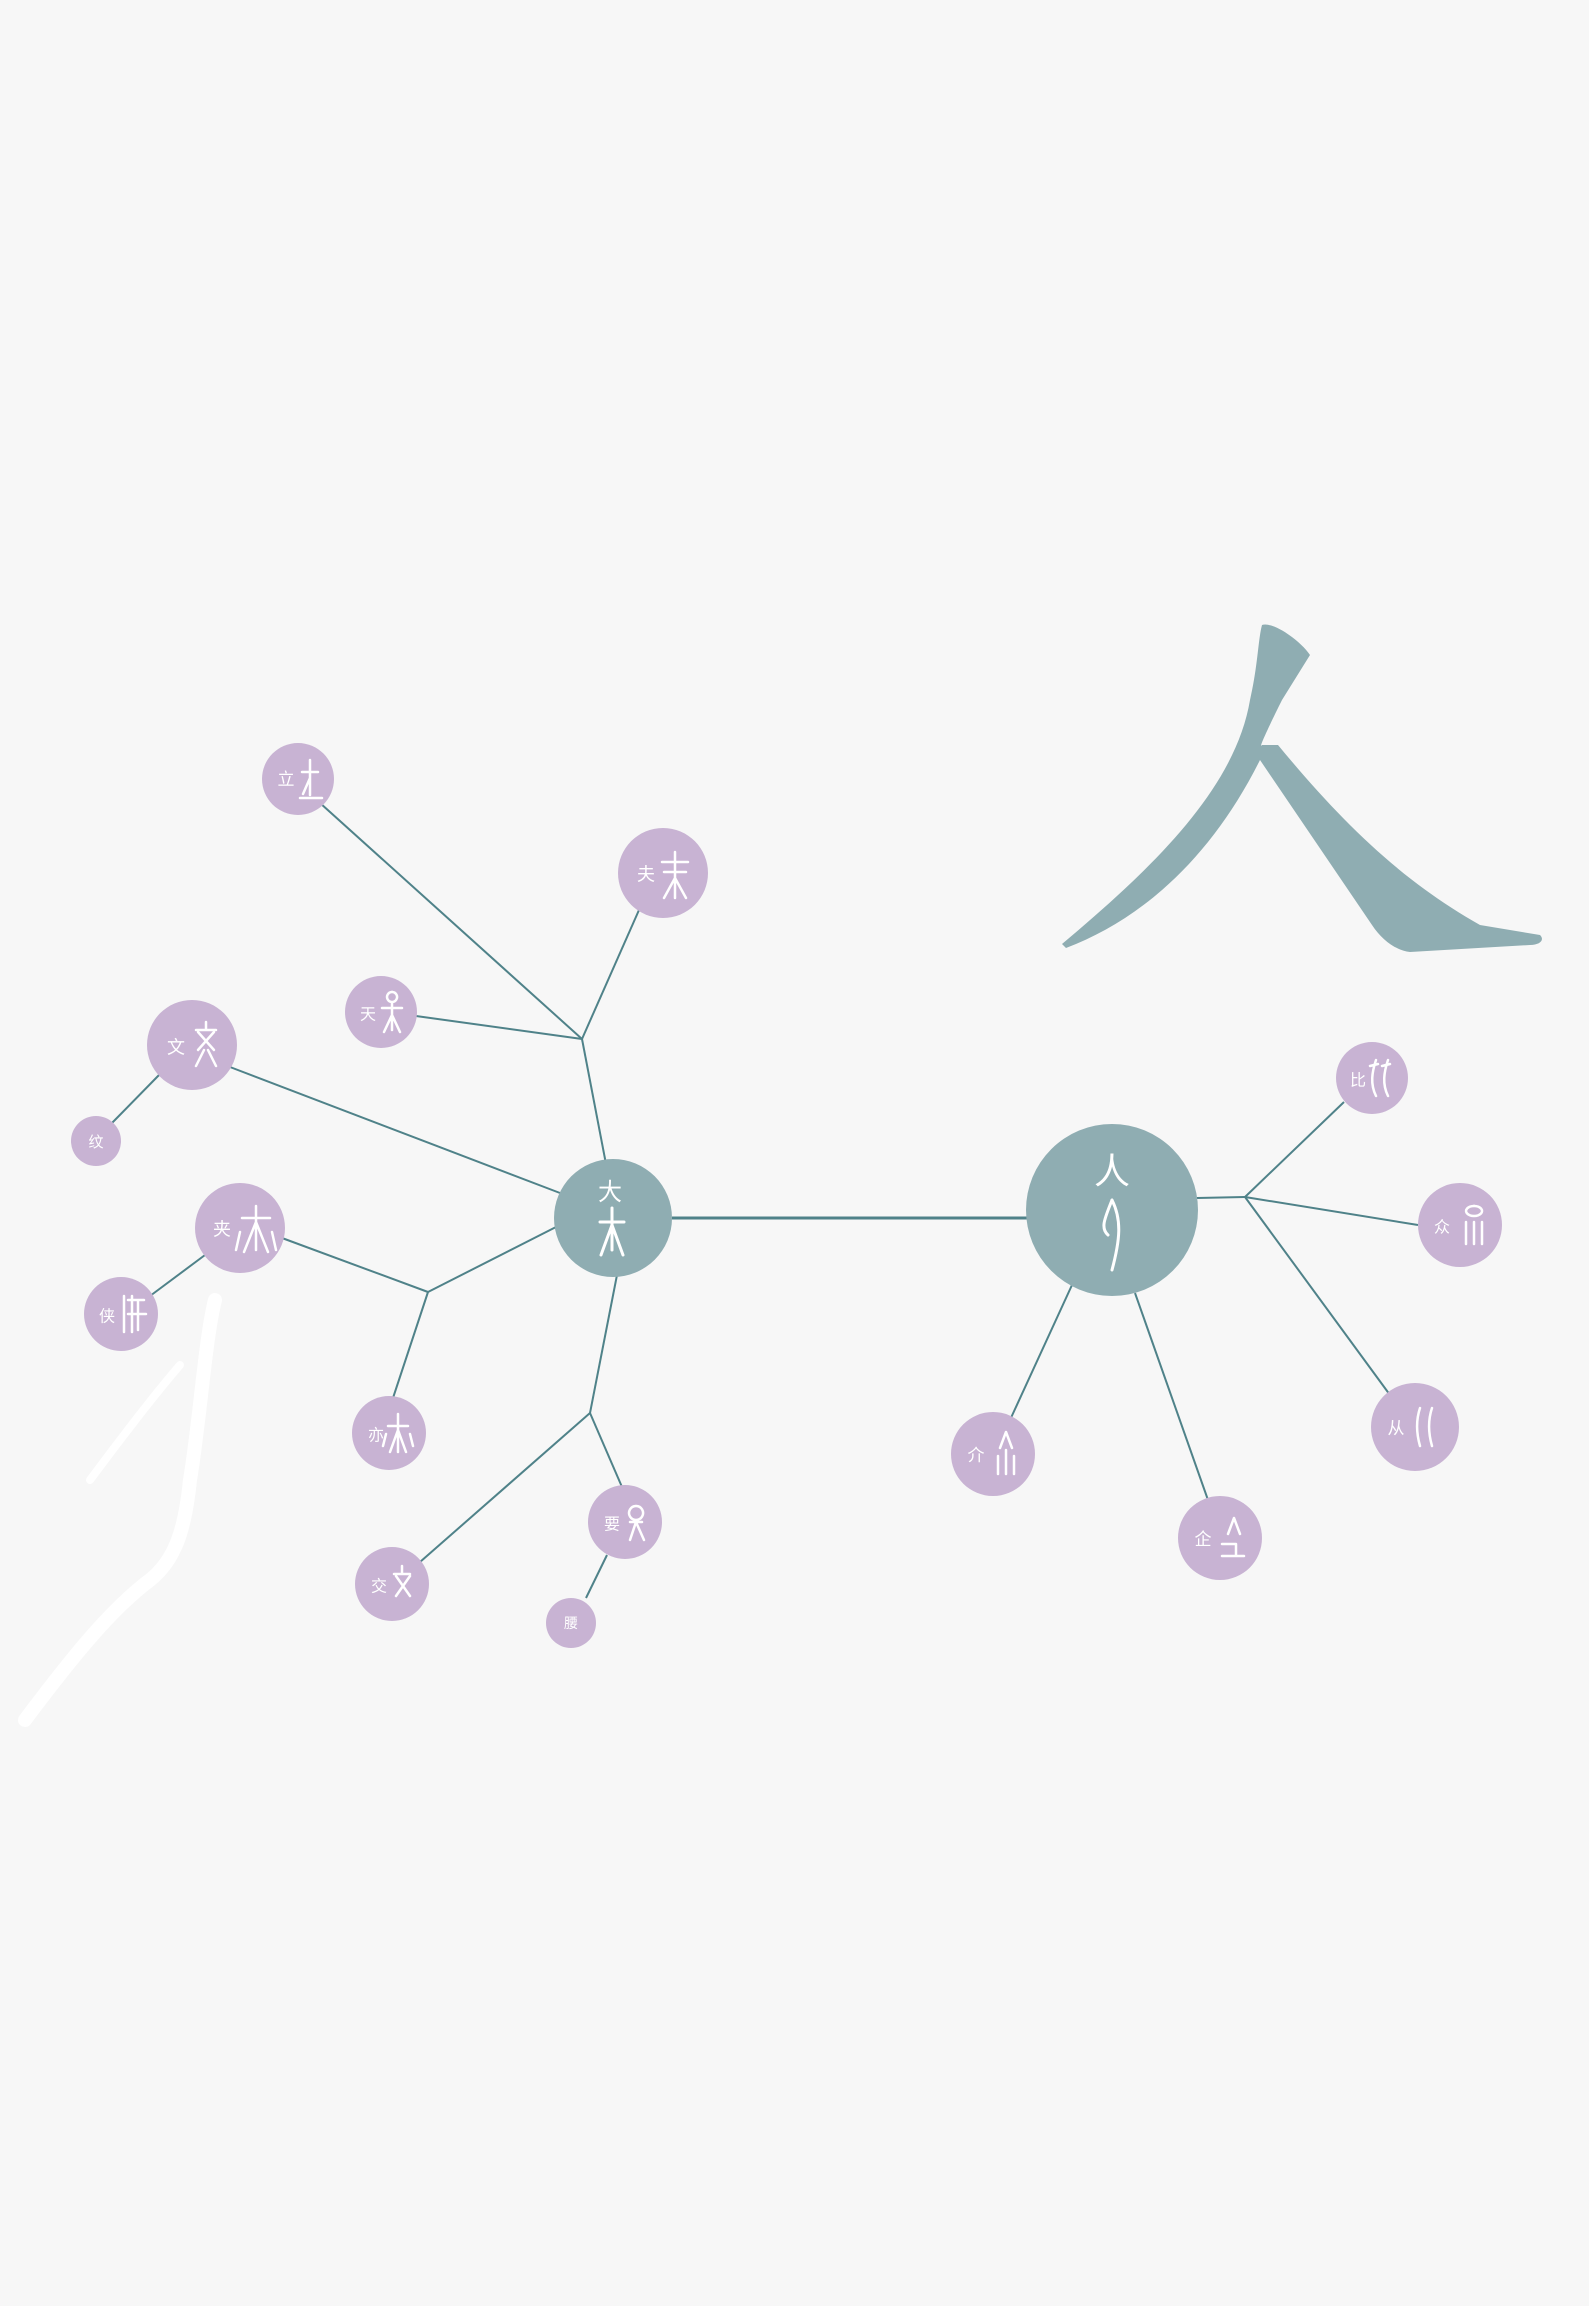  I want to click on oracle-glyph-zhong, so click(1474, 1225).